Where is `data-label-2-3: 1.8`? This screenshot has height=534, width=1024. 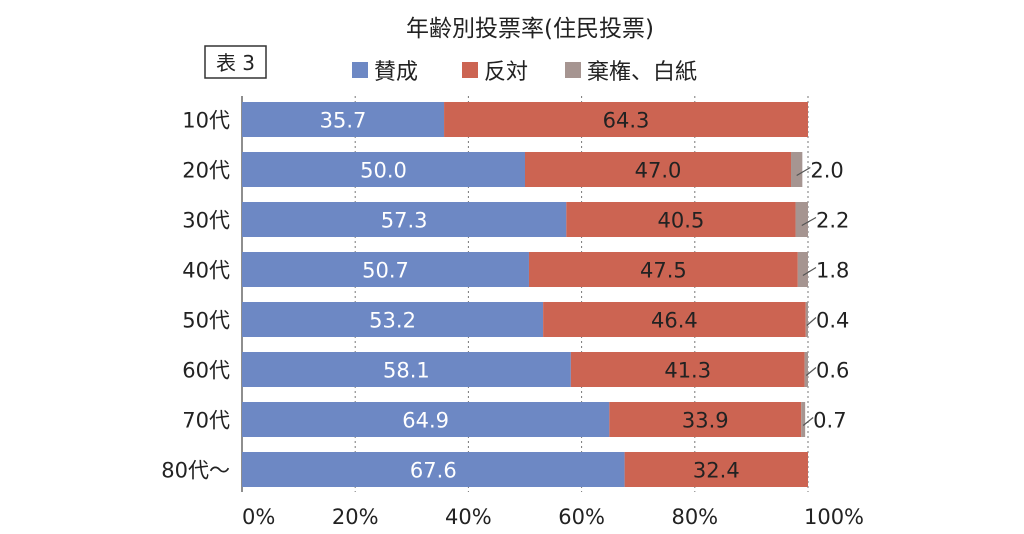 data-label-2-3: 1.8 is located at coordinates (832, 271).